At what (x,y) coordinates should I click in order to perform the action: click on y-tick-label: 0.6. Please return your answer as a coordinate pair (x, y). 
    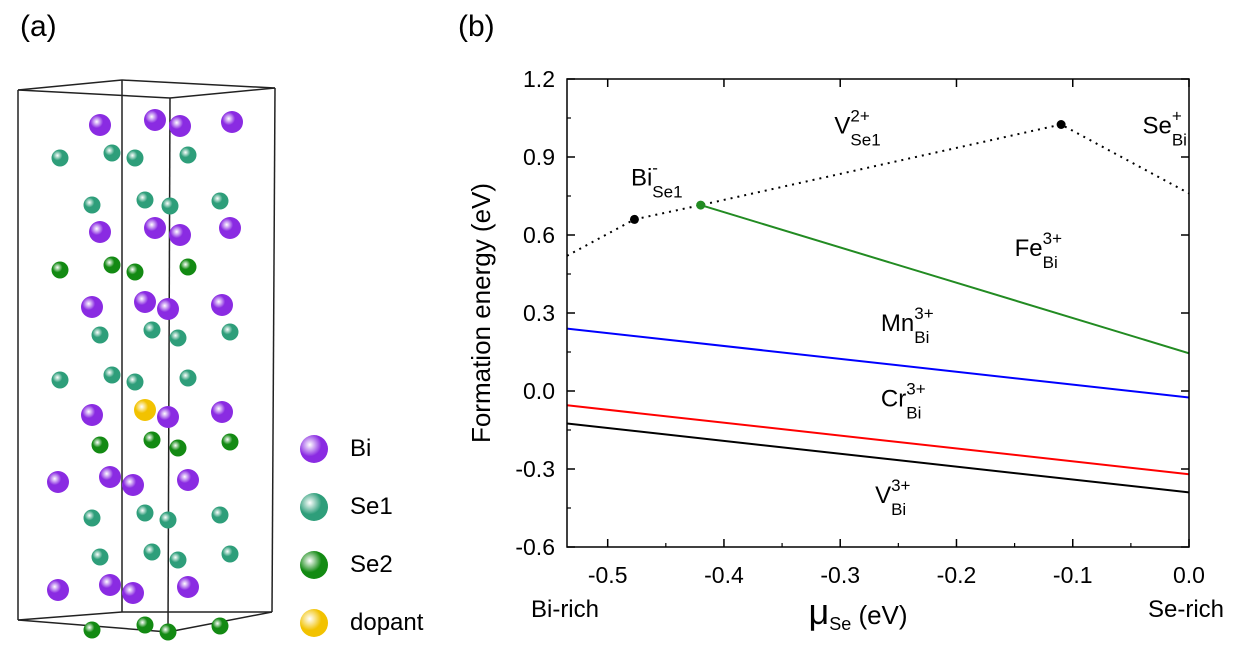
    Looking at the image, I should click on (539, 235).